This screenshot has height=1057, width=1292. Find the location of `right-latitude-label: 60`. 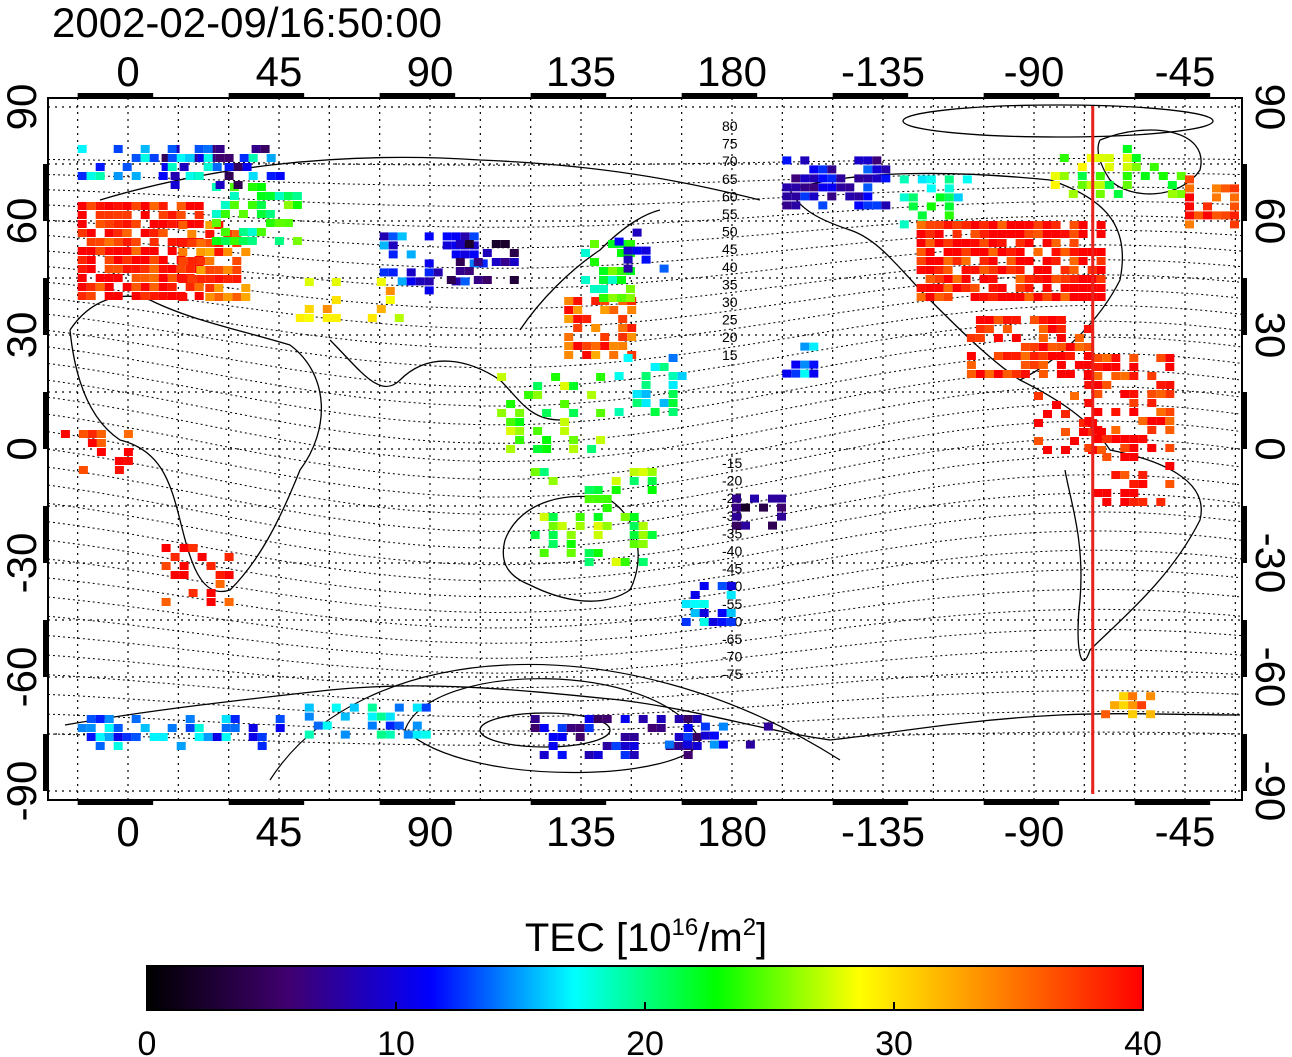

right-latitude-label: 60 is located at coordinates (1269, 221).